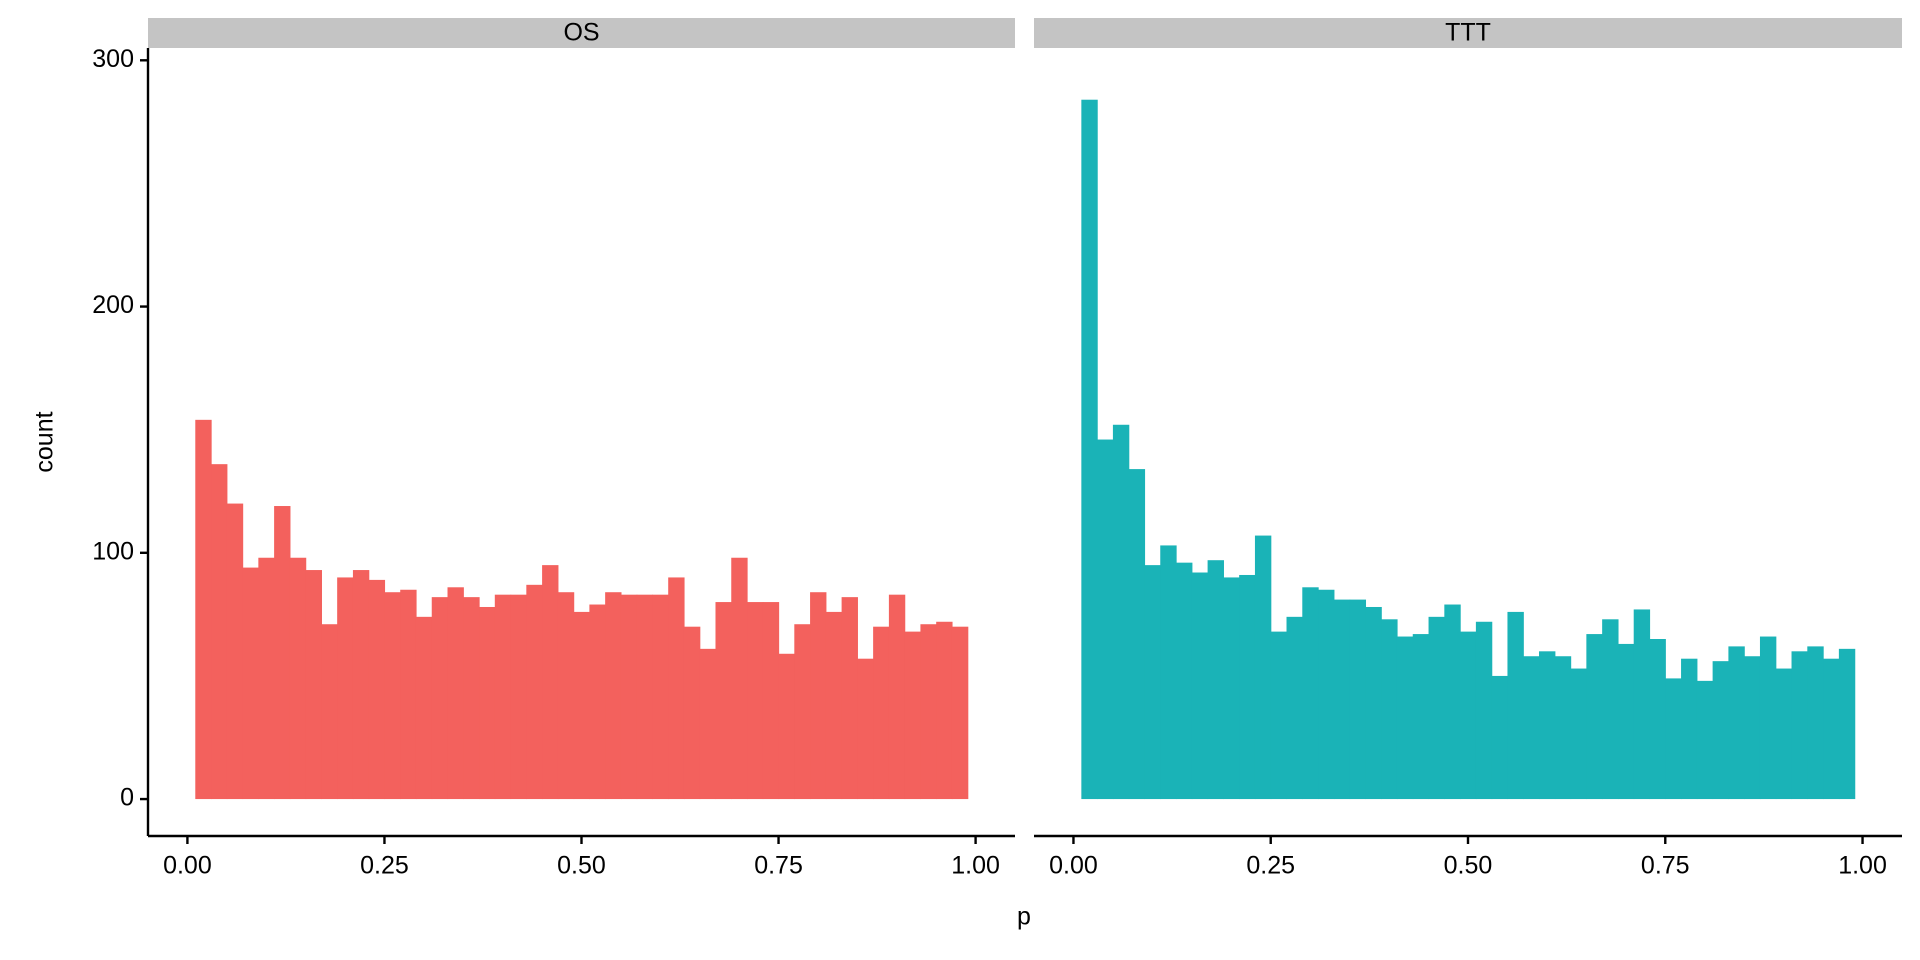 Image resolution: width=1920 pixels, height=960 pixels. What do you see at coordinates (1024, 917) in the screenshot?
I see `x-axis-label: p` at bounding box center [1024, 917].